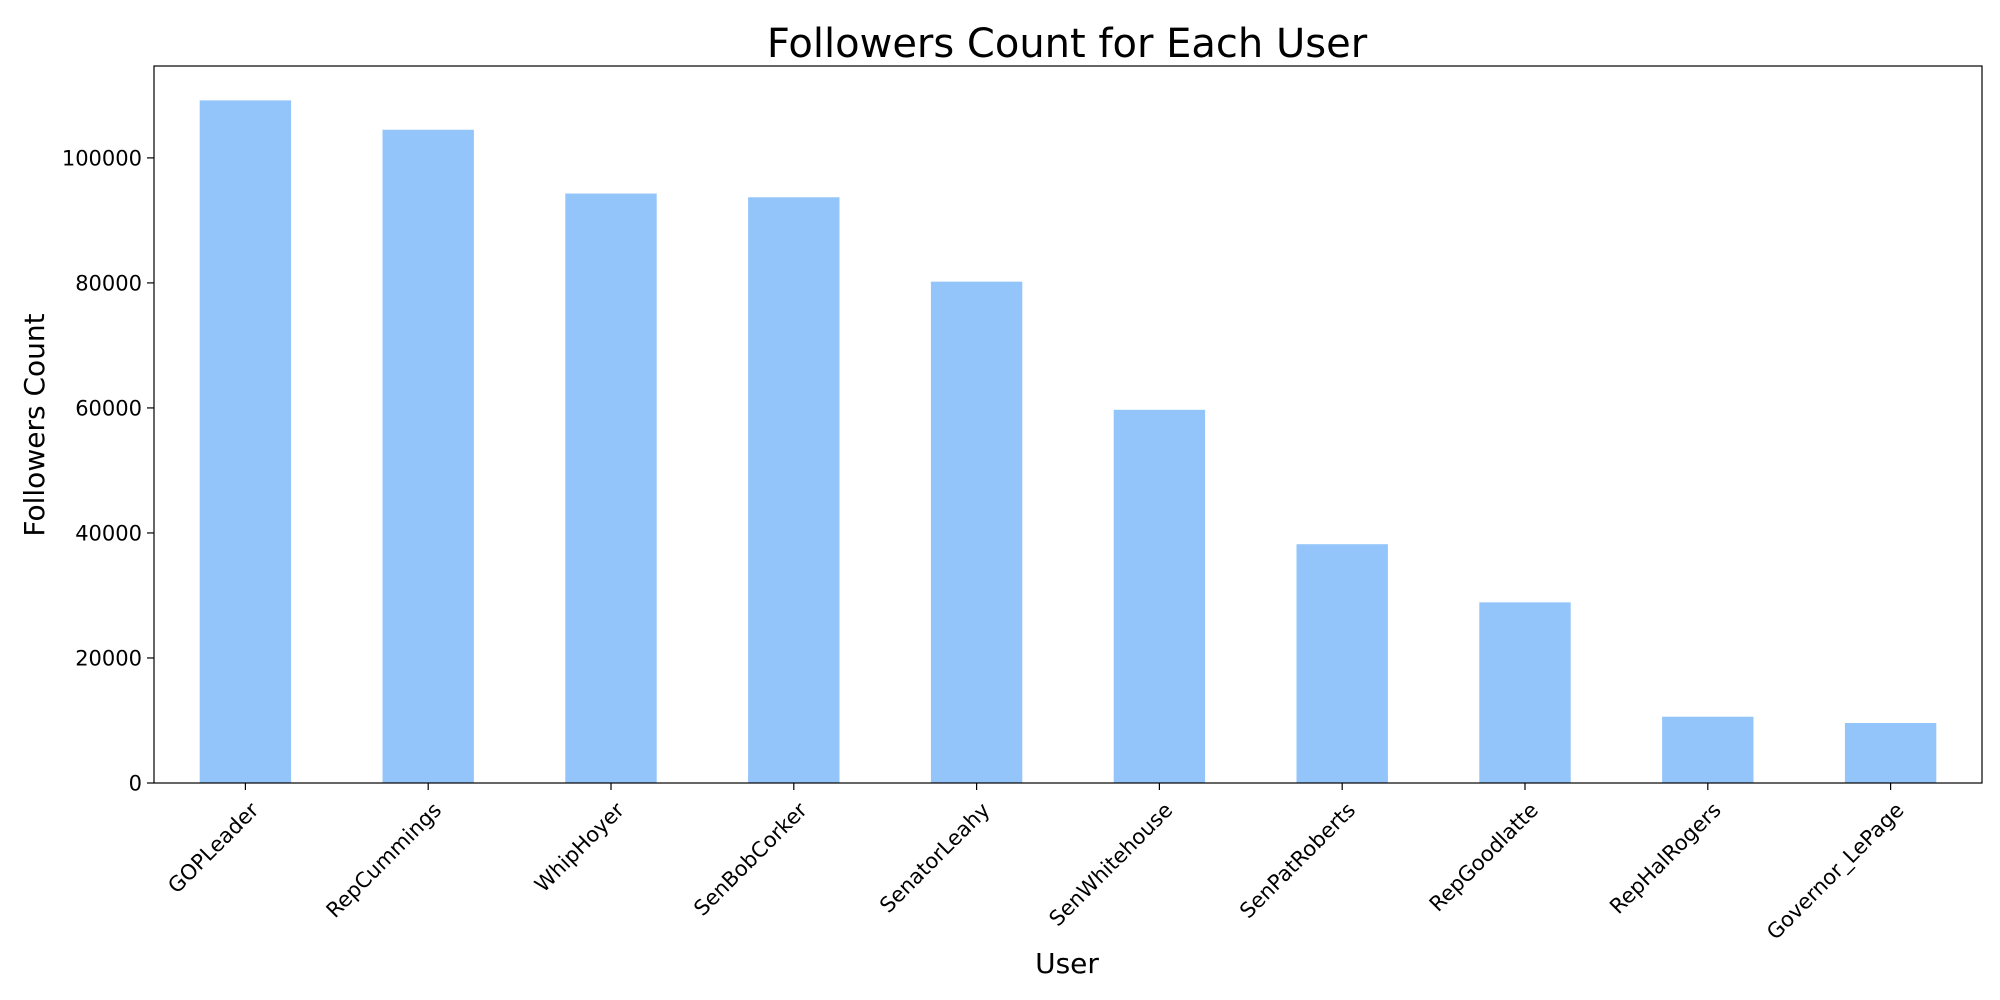 The width and height of the screenshot is (2000, 1000). What do you see at coordinates (1067, 963) in the screenshot?
I see `x-axis-label: User` at bounding box center [1067, 963].